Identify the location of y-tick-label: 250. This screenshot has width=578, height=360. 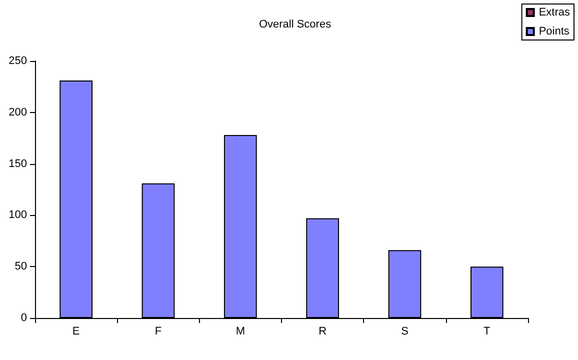
(17, 61).